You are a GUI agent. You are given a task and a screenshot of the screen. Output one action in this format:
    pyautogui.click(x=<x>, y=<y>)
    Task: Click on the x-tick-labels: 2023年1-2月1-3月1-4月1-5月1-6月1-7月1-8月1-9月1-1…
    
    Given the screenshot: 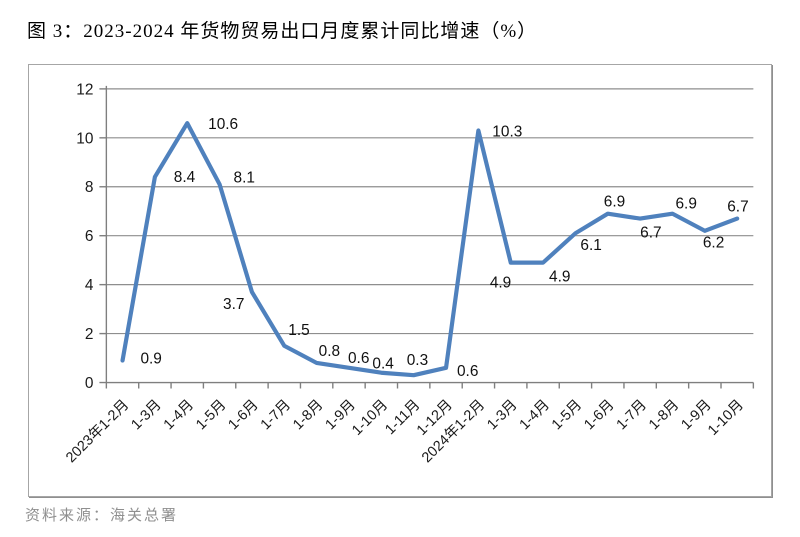 What is the action you would take?
    pyautogui.click(x=404, y=431)
    